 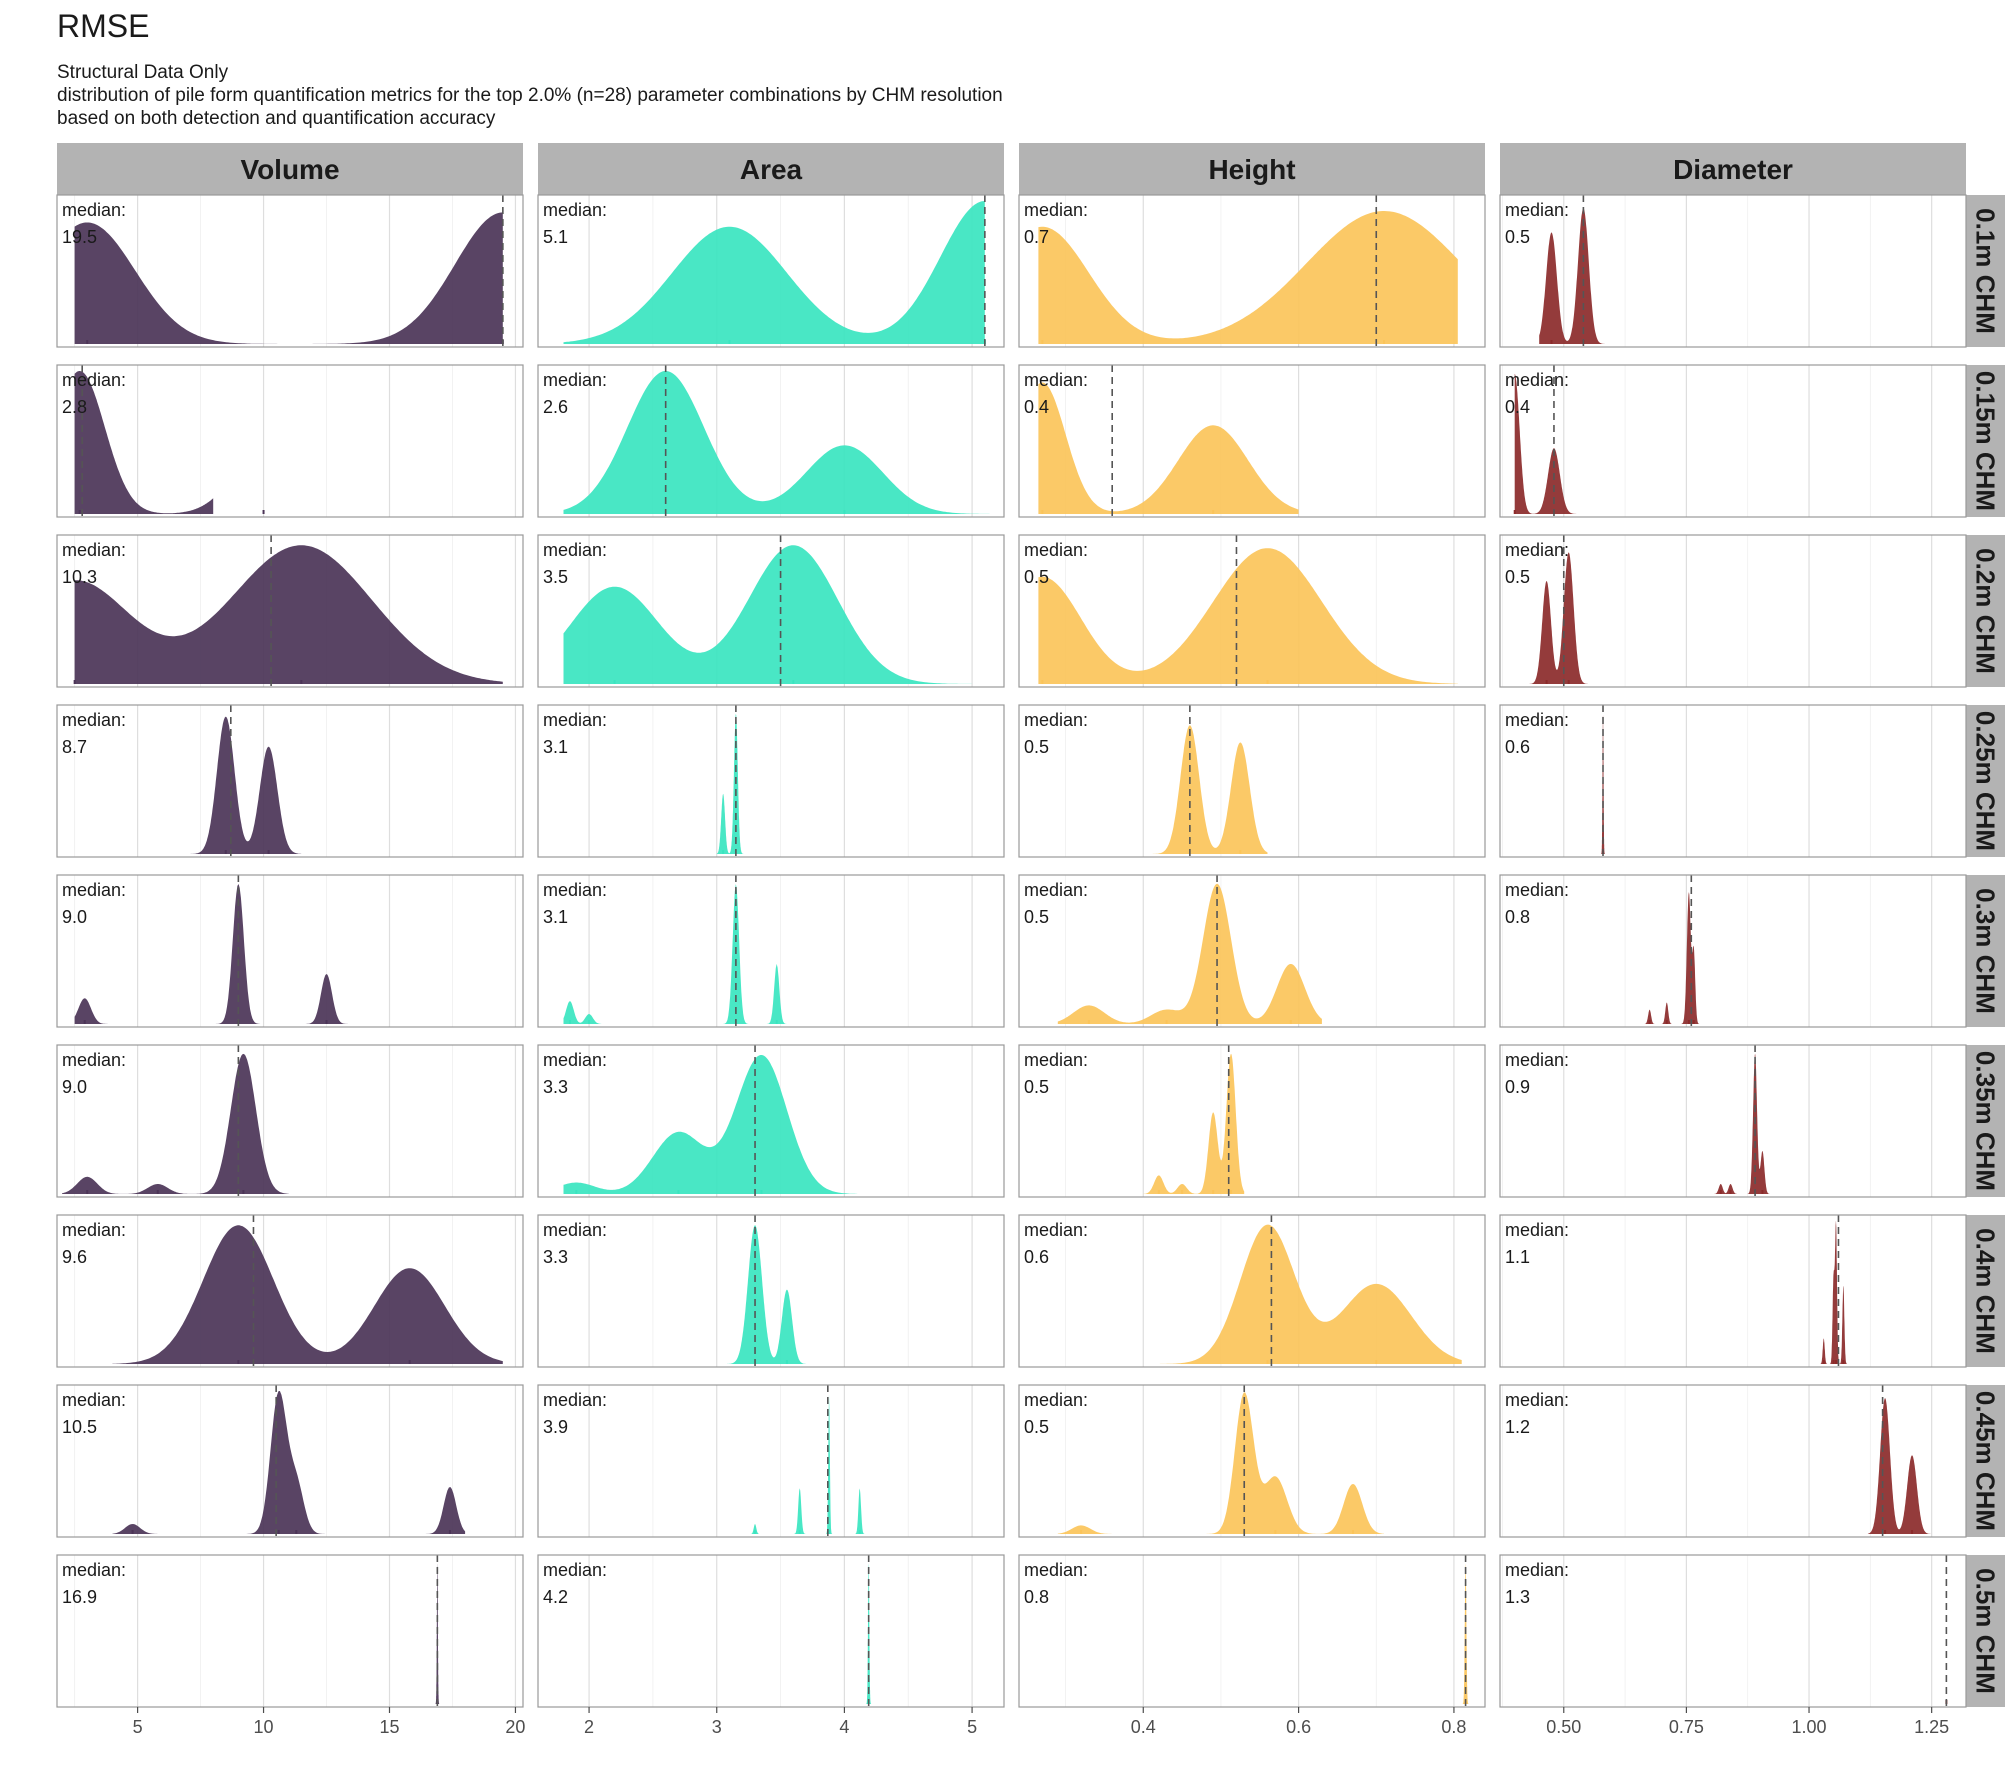 I want to click on row-strip-label-0-45m-chm: 0.45m CHM, so click(x=1986, y=1461).